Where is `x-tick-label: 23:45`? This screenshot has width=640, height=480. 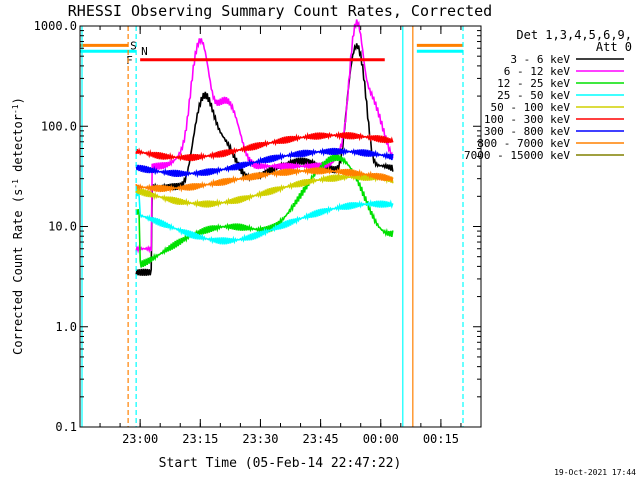
x-tick-label: 23:45 is located at coordinates (321, 439).